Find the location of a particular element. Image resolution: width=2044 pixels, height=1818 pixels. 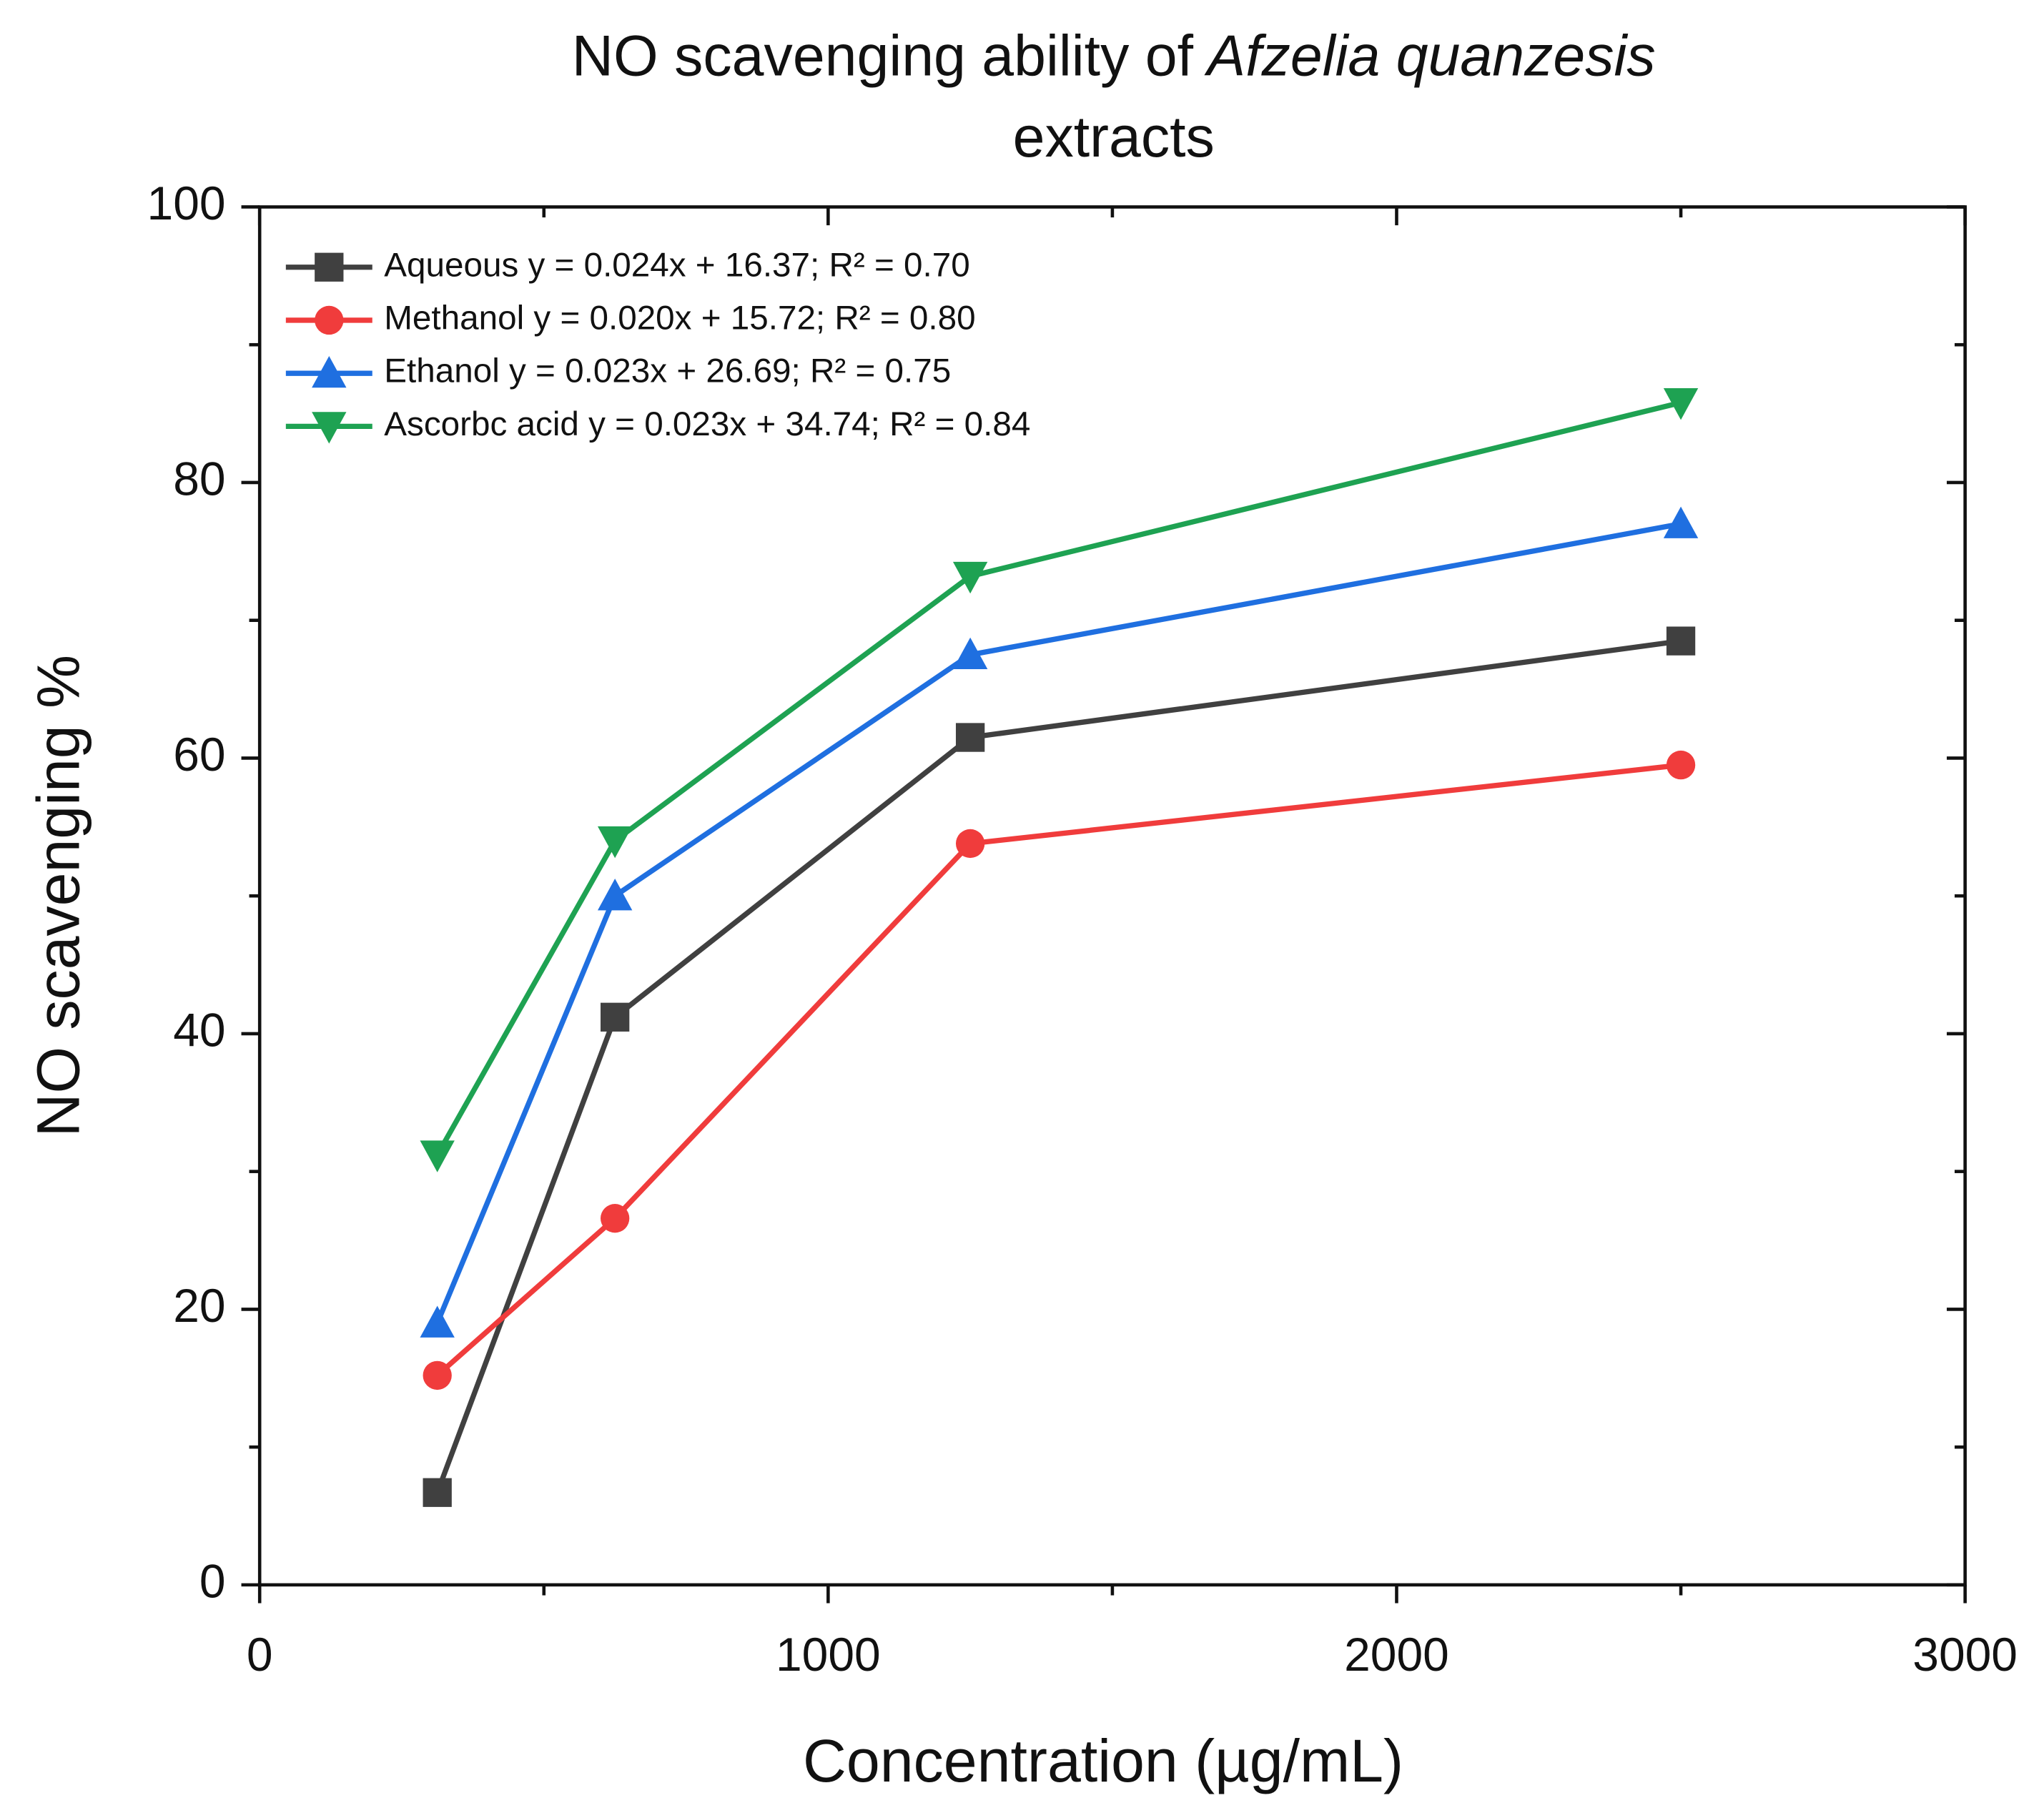

x-axis-label: Concentration (µg/mL) is located at coordinates (1103, 1760).